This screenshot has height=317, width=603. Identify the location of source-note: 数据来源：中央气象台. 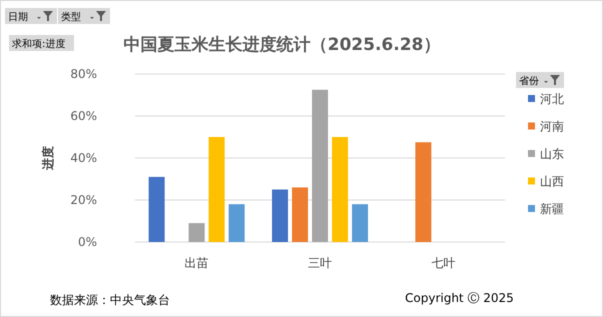
(110, 300).